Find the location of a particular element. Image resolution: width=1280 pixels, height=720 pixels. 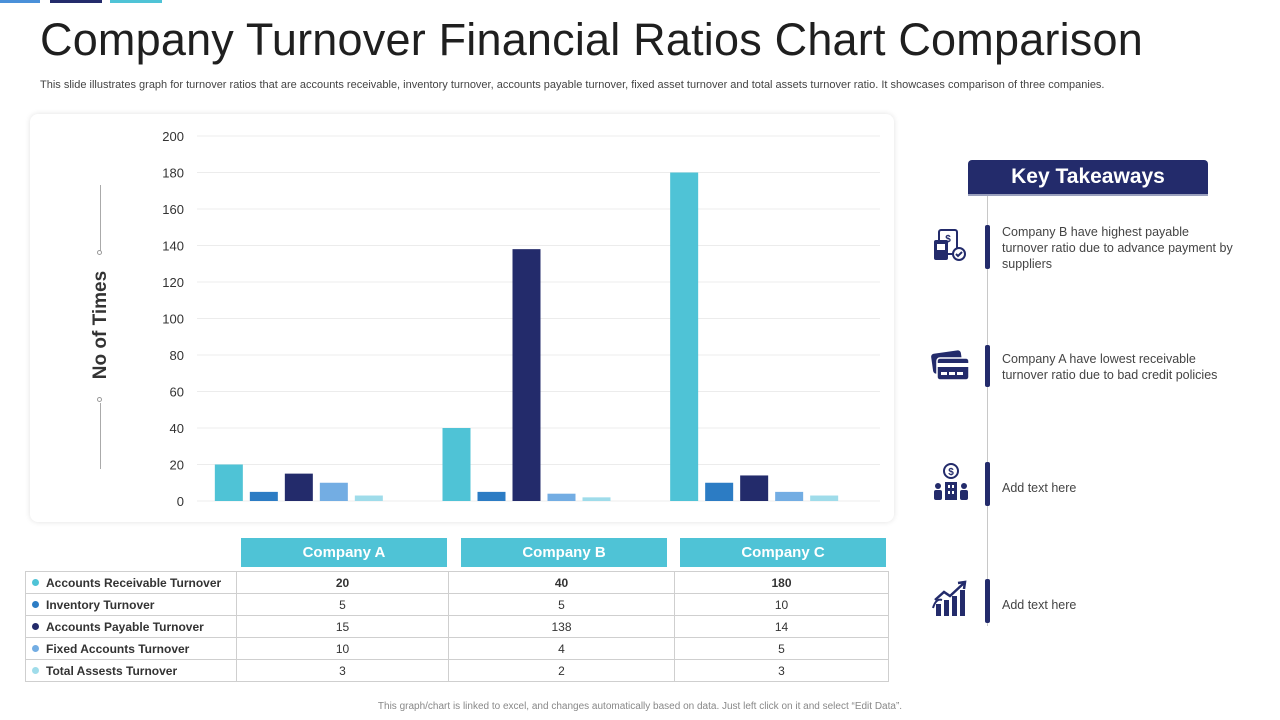

top-accent-bars is located at coordinates (85, 1).